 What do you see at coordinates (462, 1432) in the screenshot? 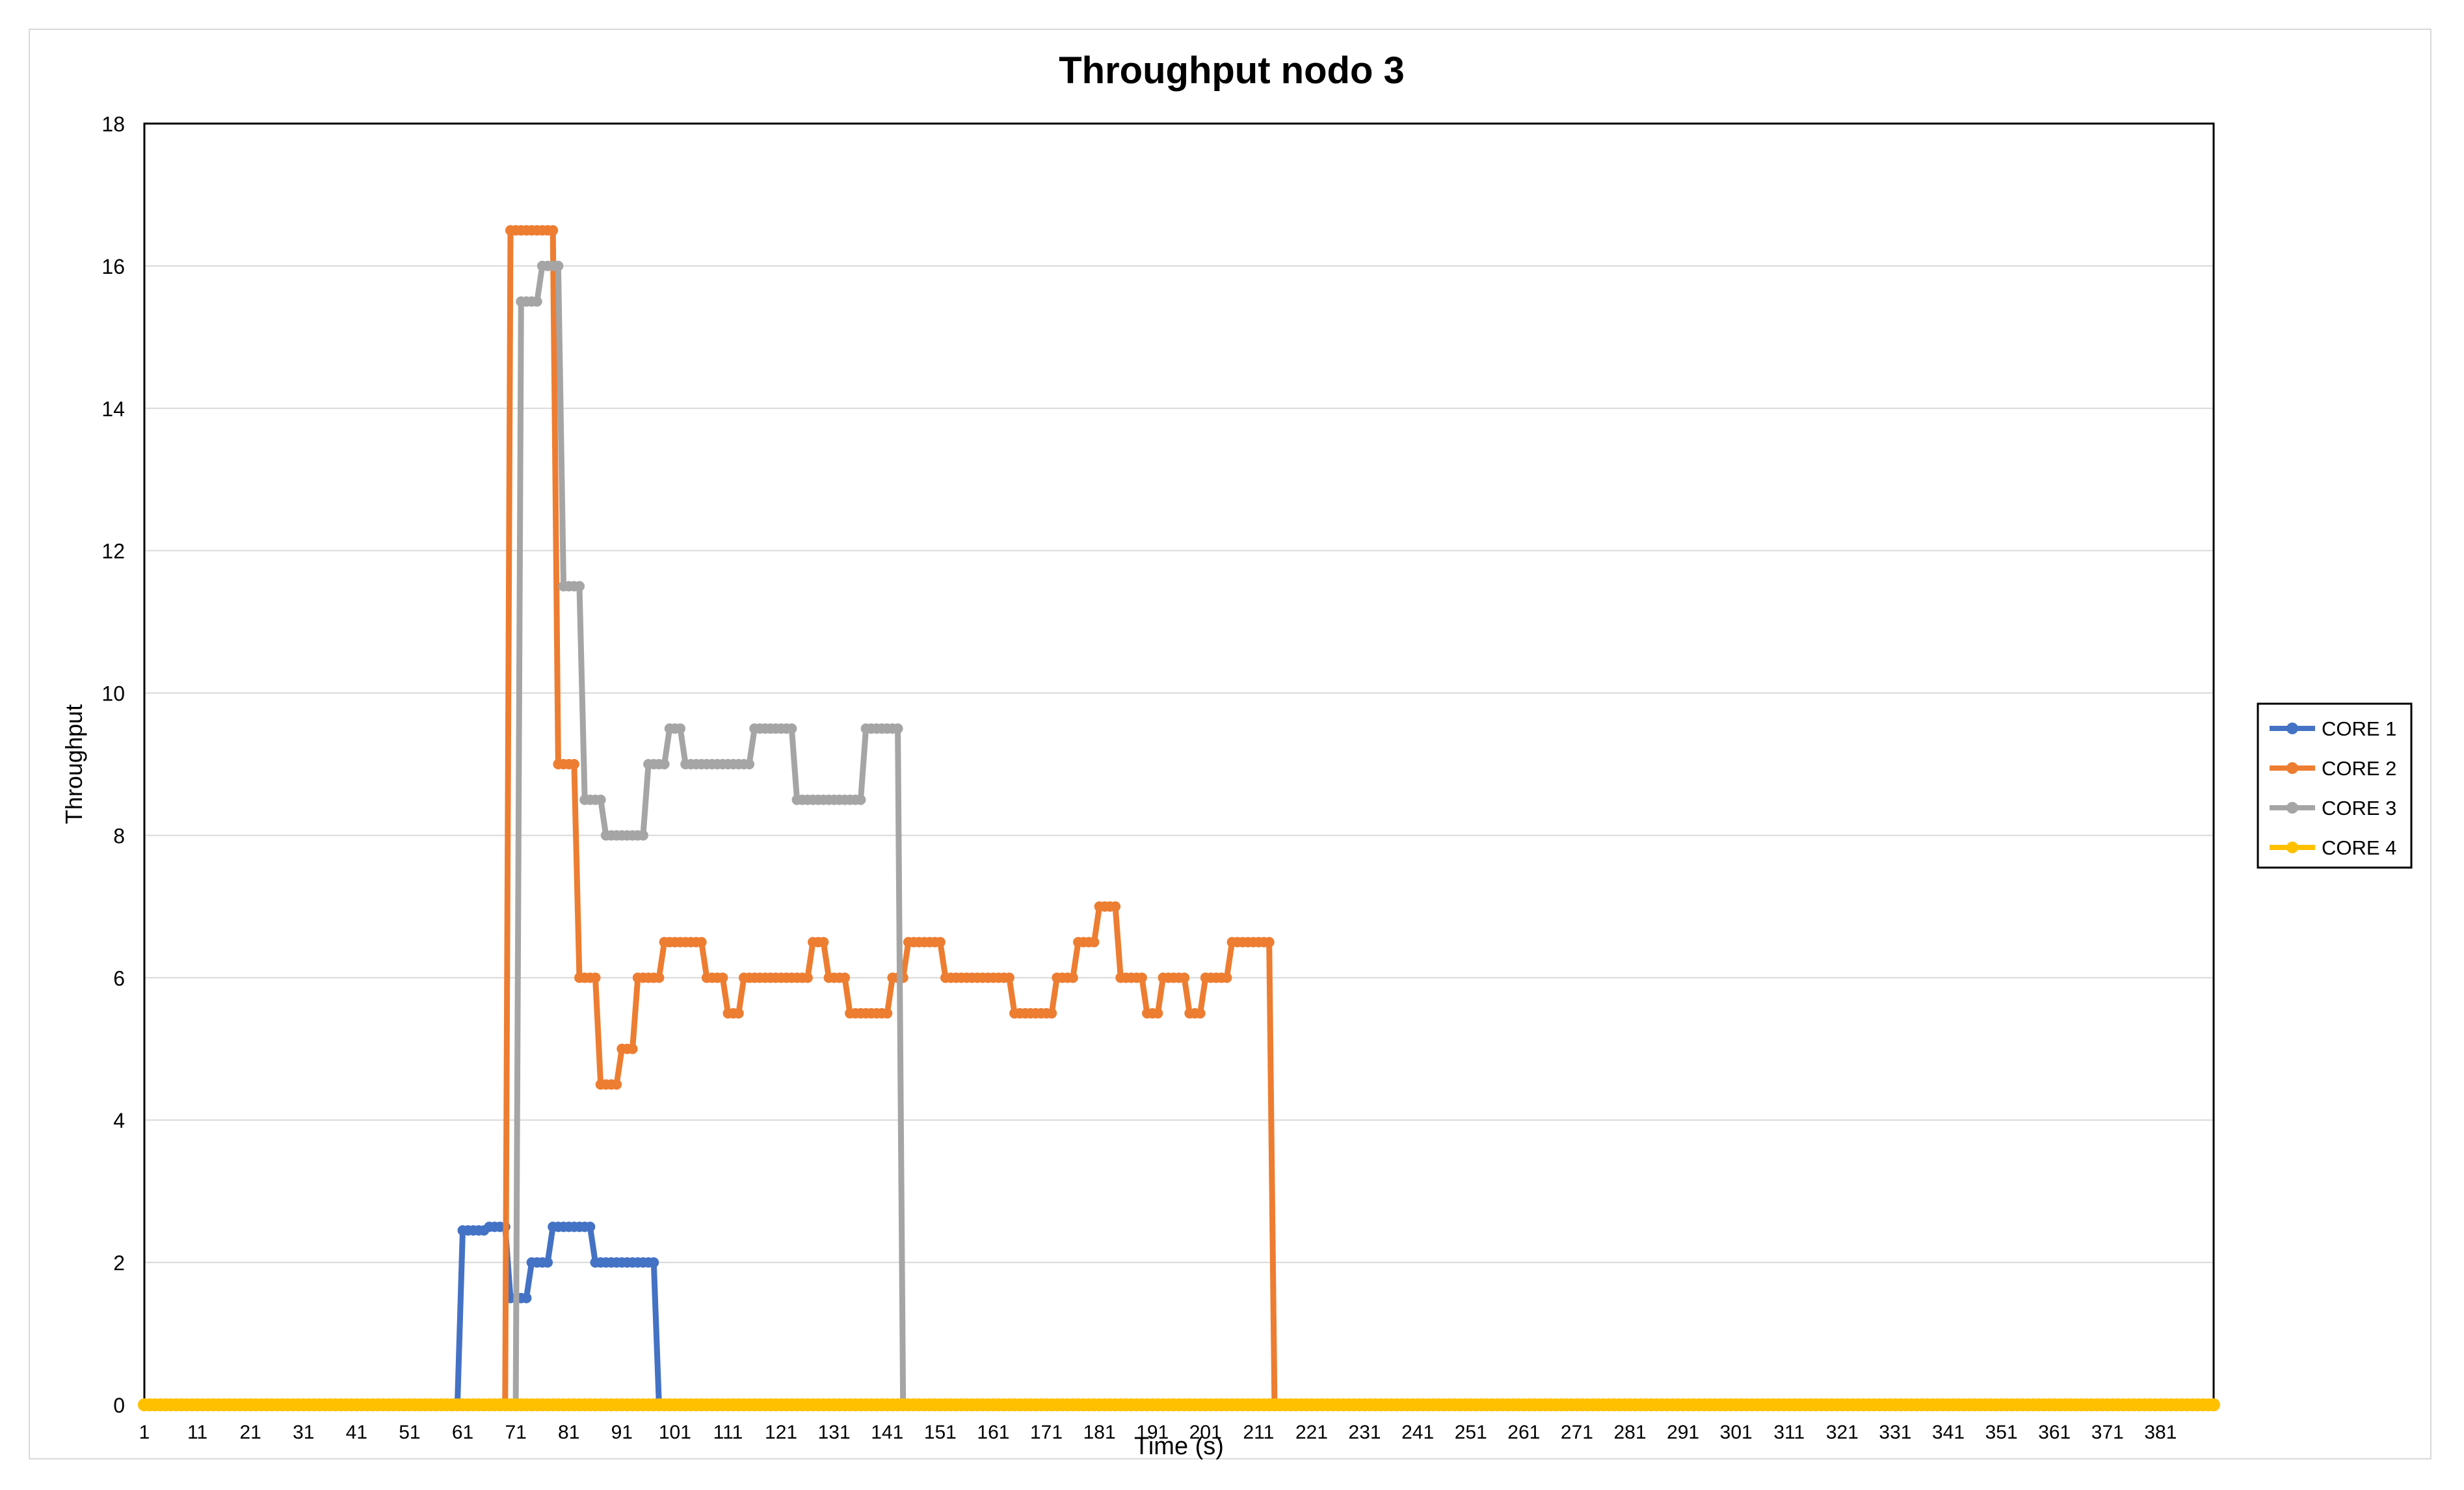
I see `x-tick-label: 61` at bounding box center [462, 1432].